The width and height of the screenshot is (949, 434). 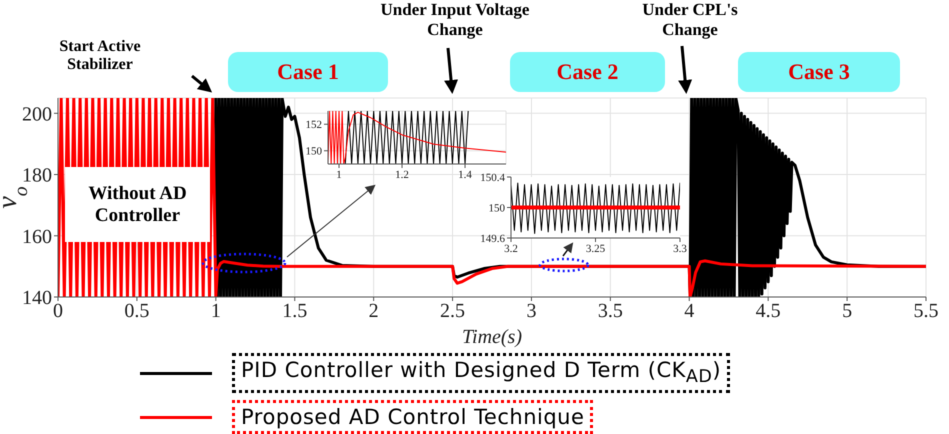 I want to click on y-tick-label: 152, so click(x=314, y=125).